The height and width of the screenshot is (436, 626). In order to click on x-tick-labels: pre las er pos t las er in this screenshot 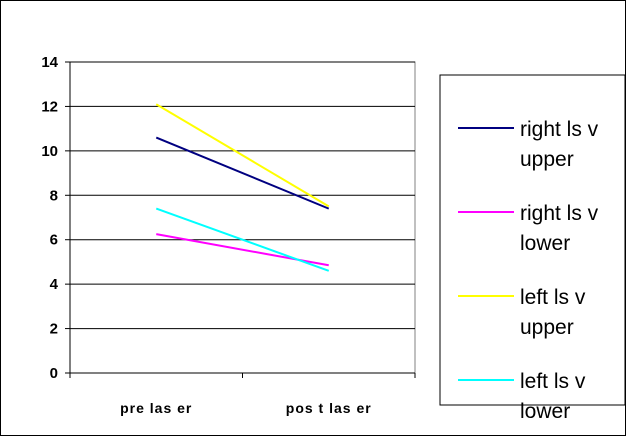, I will do `click(246, 408)`.